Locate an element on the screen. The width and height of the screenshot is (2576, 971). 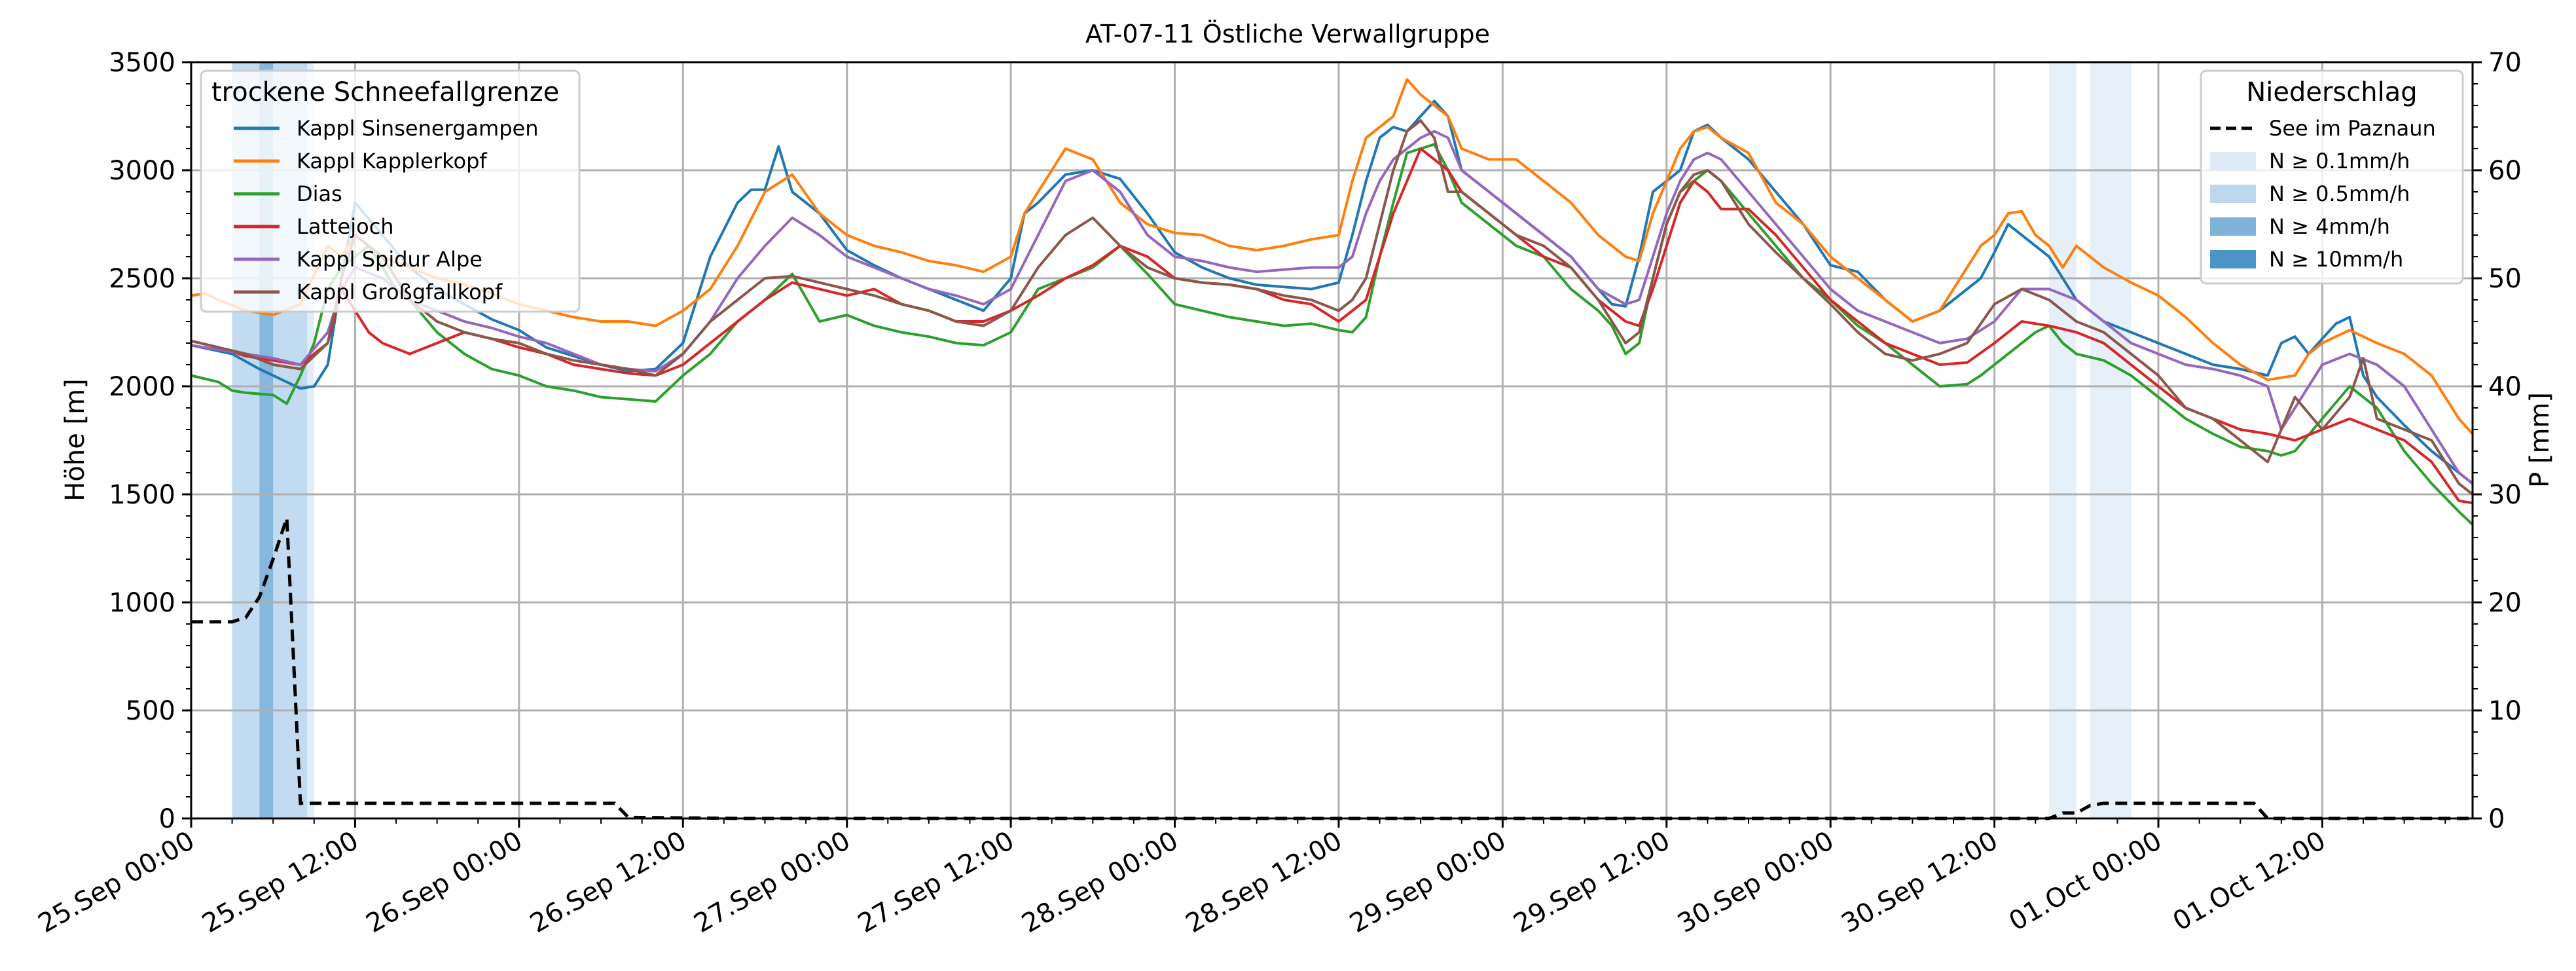
legend-label: N ≥ 10mm/h is located at coordinates (2336, 259).